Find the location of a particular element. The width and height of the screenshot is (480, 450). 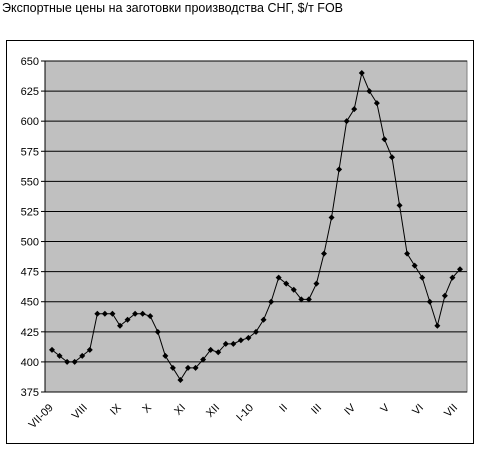

x-tick-label: X is located at coordinates (147, 408).